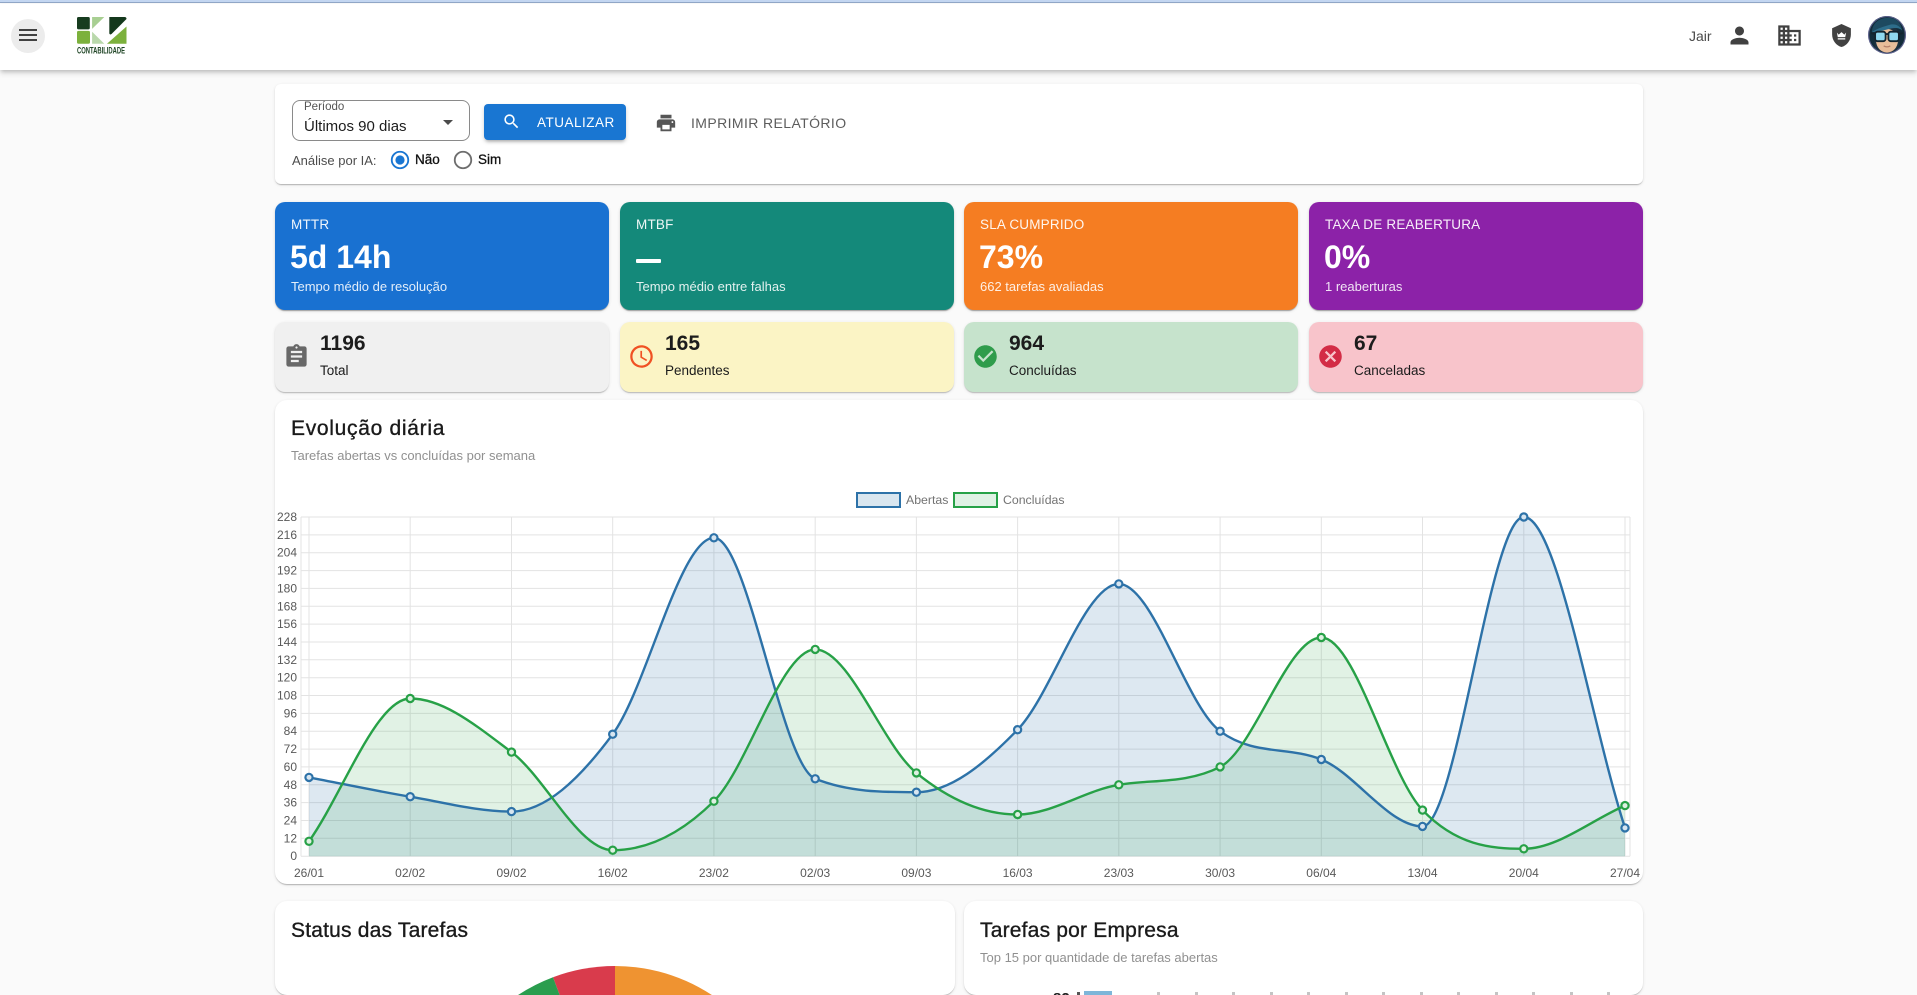 Image resolution: width=1917 pixels, height=995 pixels. What do you see at coordinates (101, 51) in the screenshot?
I see `svg-text: CONTABILIDADE` at bounding box center [101, 51].